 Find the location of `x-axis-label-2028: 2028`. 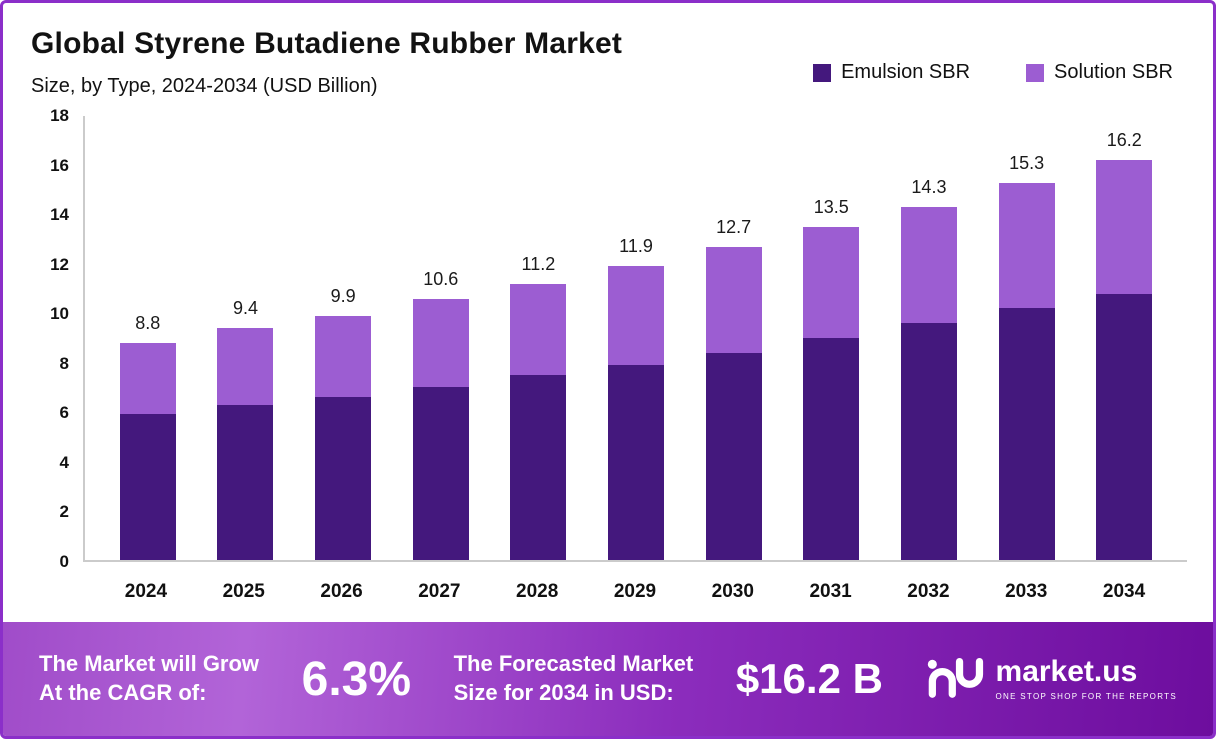

x-axis-label-2028: 2028 is located at coordinates (537, 591).